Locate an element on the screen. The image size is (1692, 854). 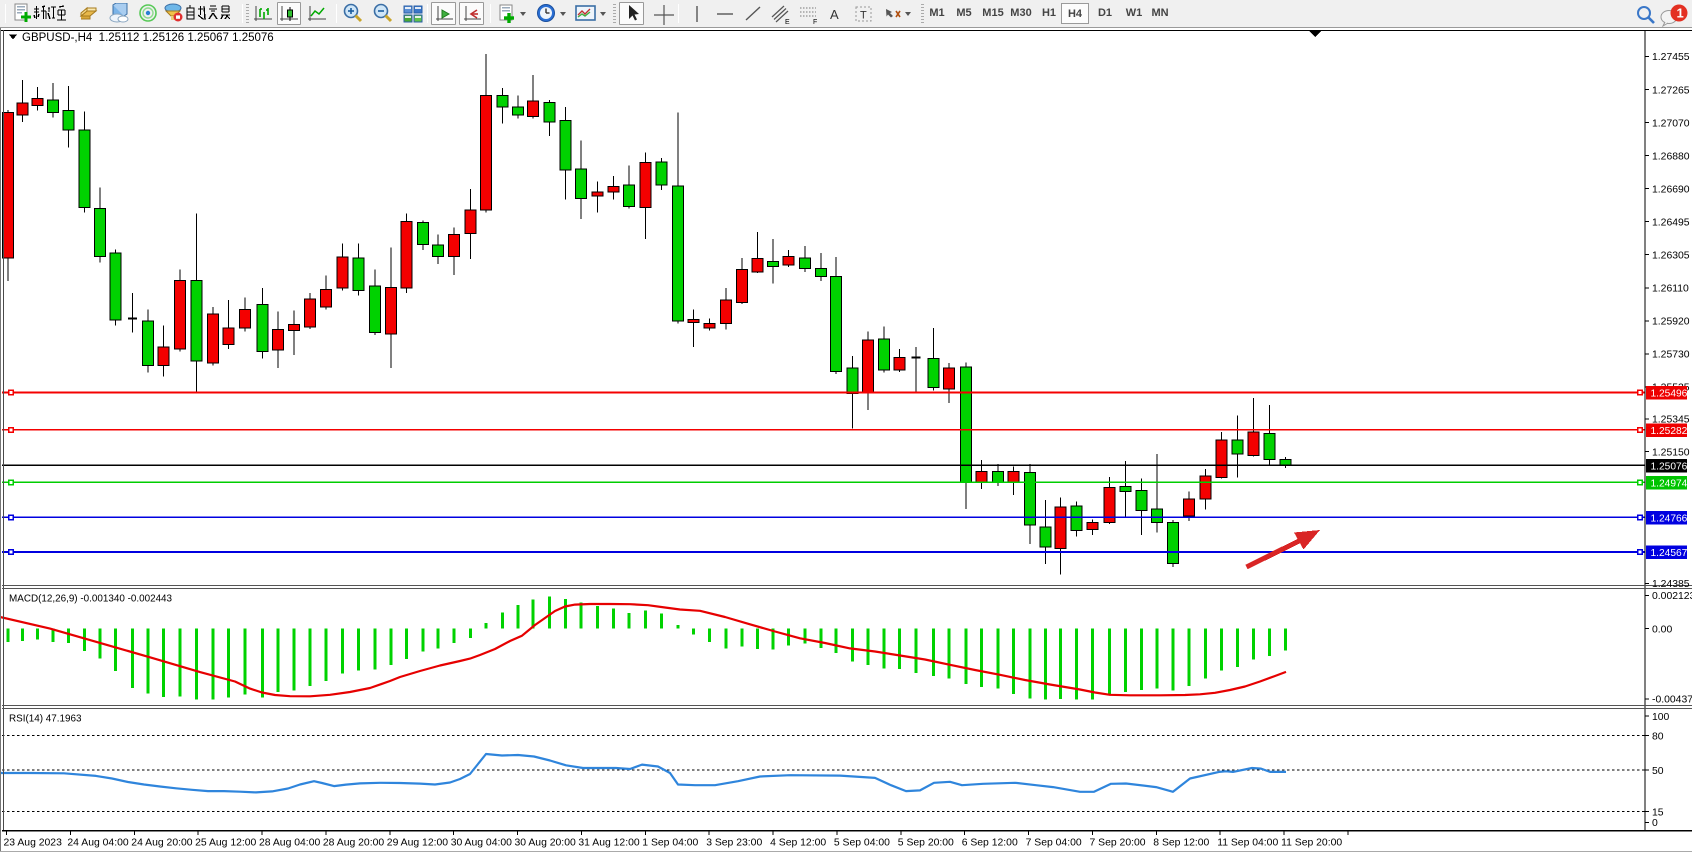
svg-text: 1.25076 is located at coordinates (1669, 466).